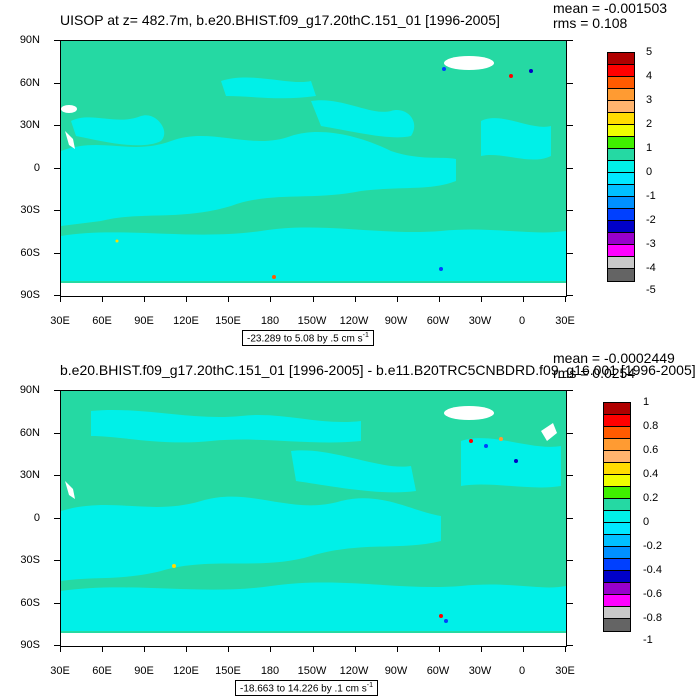 This screenshot has height=700, width=700. I want to click on rms-label: rms = 0.0254, so click(594, 373).